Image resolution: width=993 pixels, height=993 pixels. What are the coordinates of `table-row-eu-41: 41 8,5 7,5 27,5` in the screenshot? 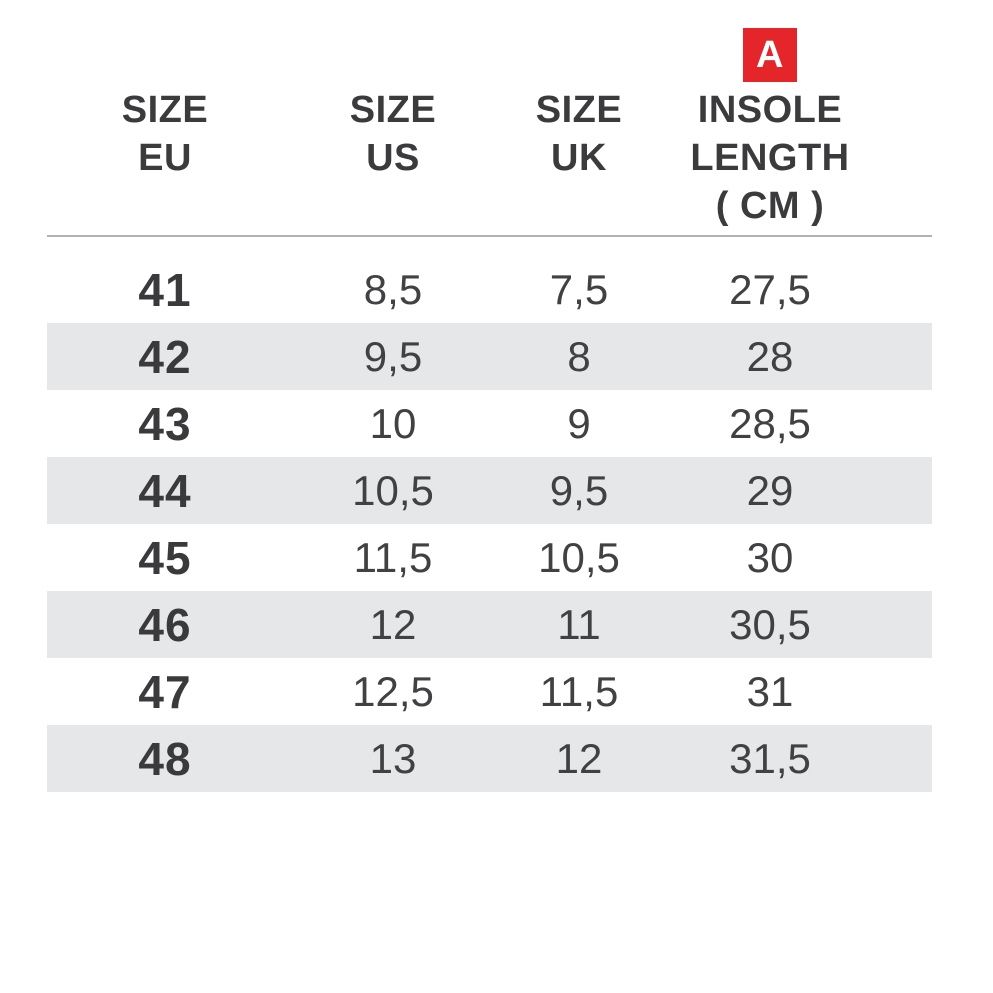 It's located at (489, 289).